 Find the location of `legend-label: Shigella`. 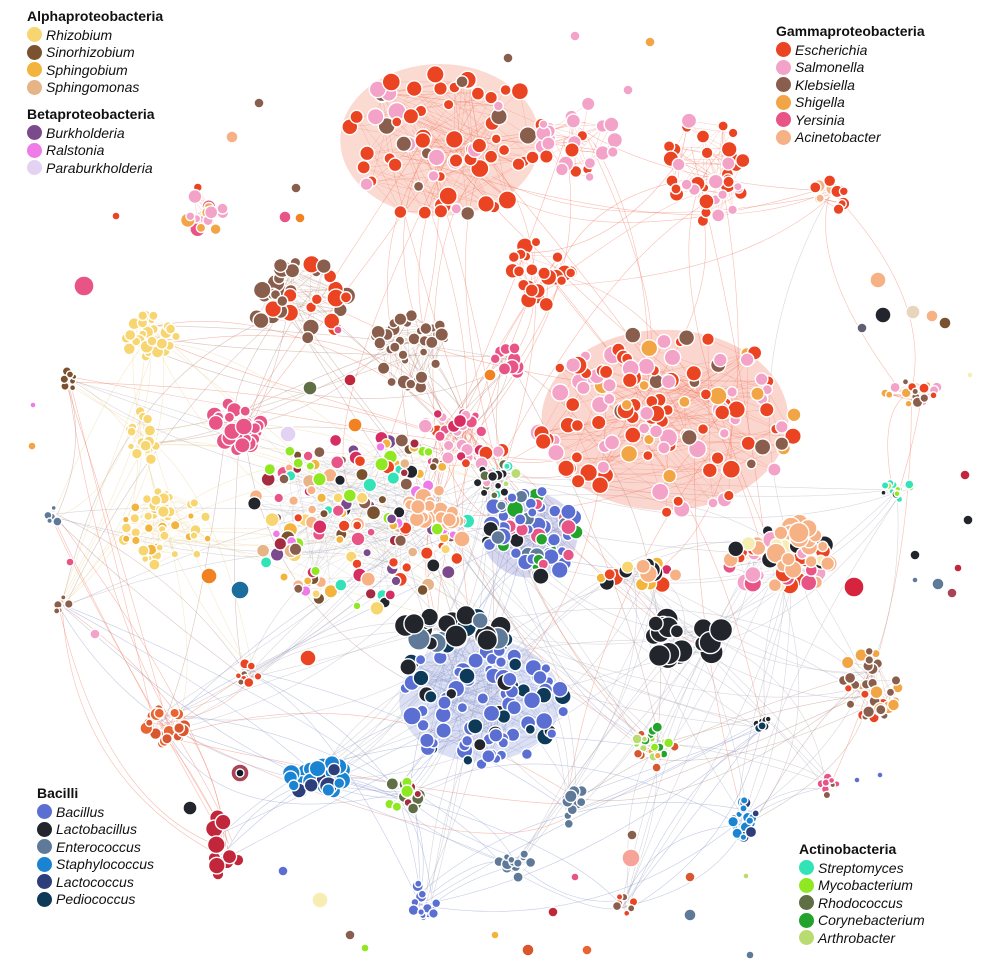

legend-label: Shigella is located at coordinates (820, 102).